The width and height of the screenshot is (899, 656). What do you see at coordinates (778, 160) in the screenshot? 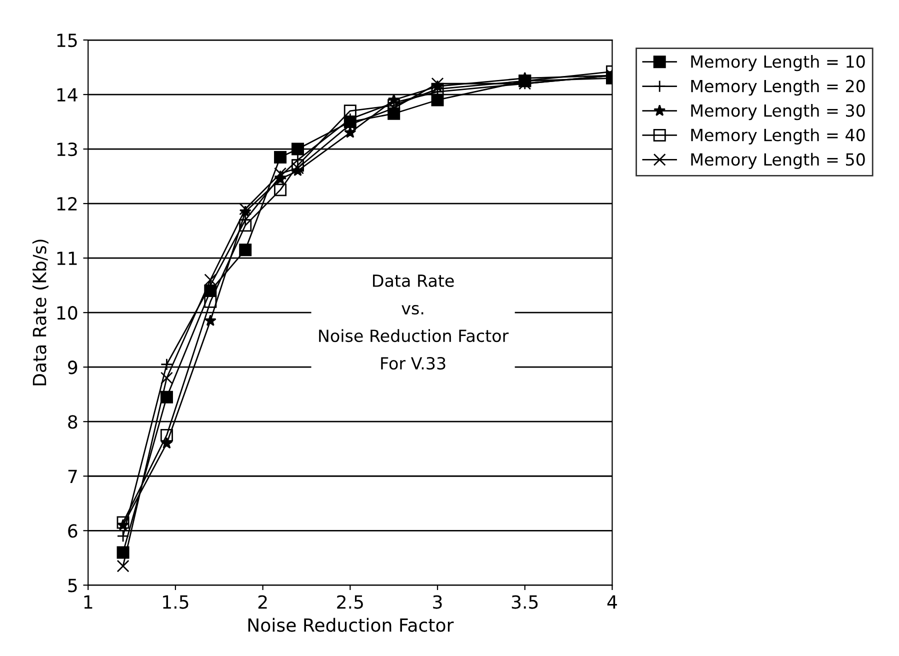
I see `legend-label: Memory Length = 50` at bounding box center [778, 160].